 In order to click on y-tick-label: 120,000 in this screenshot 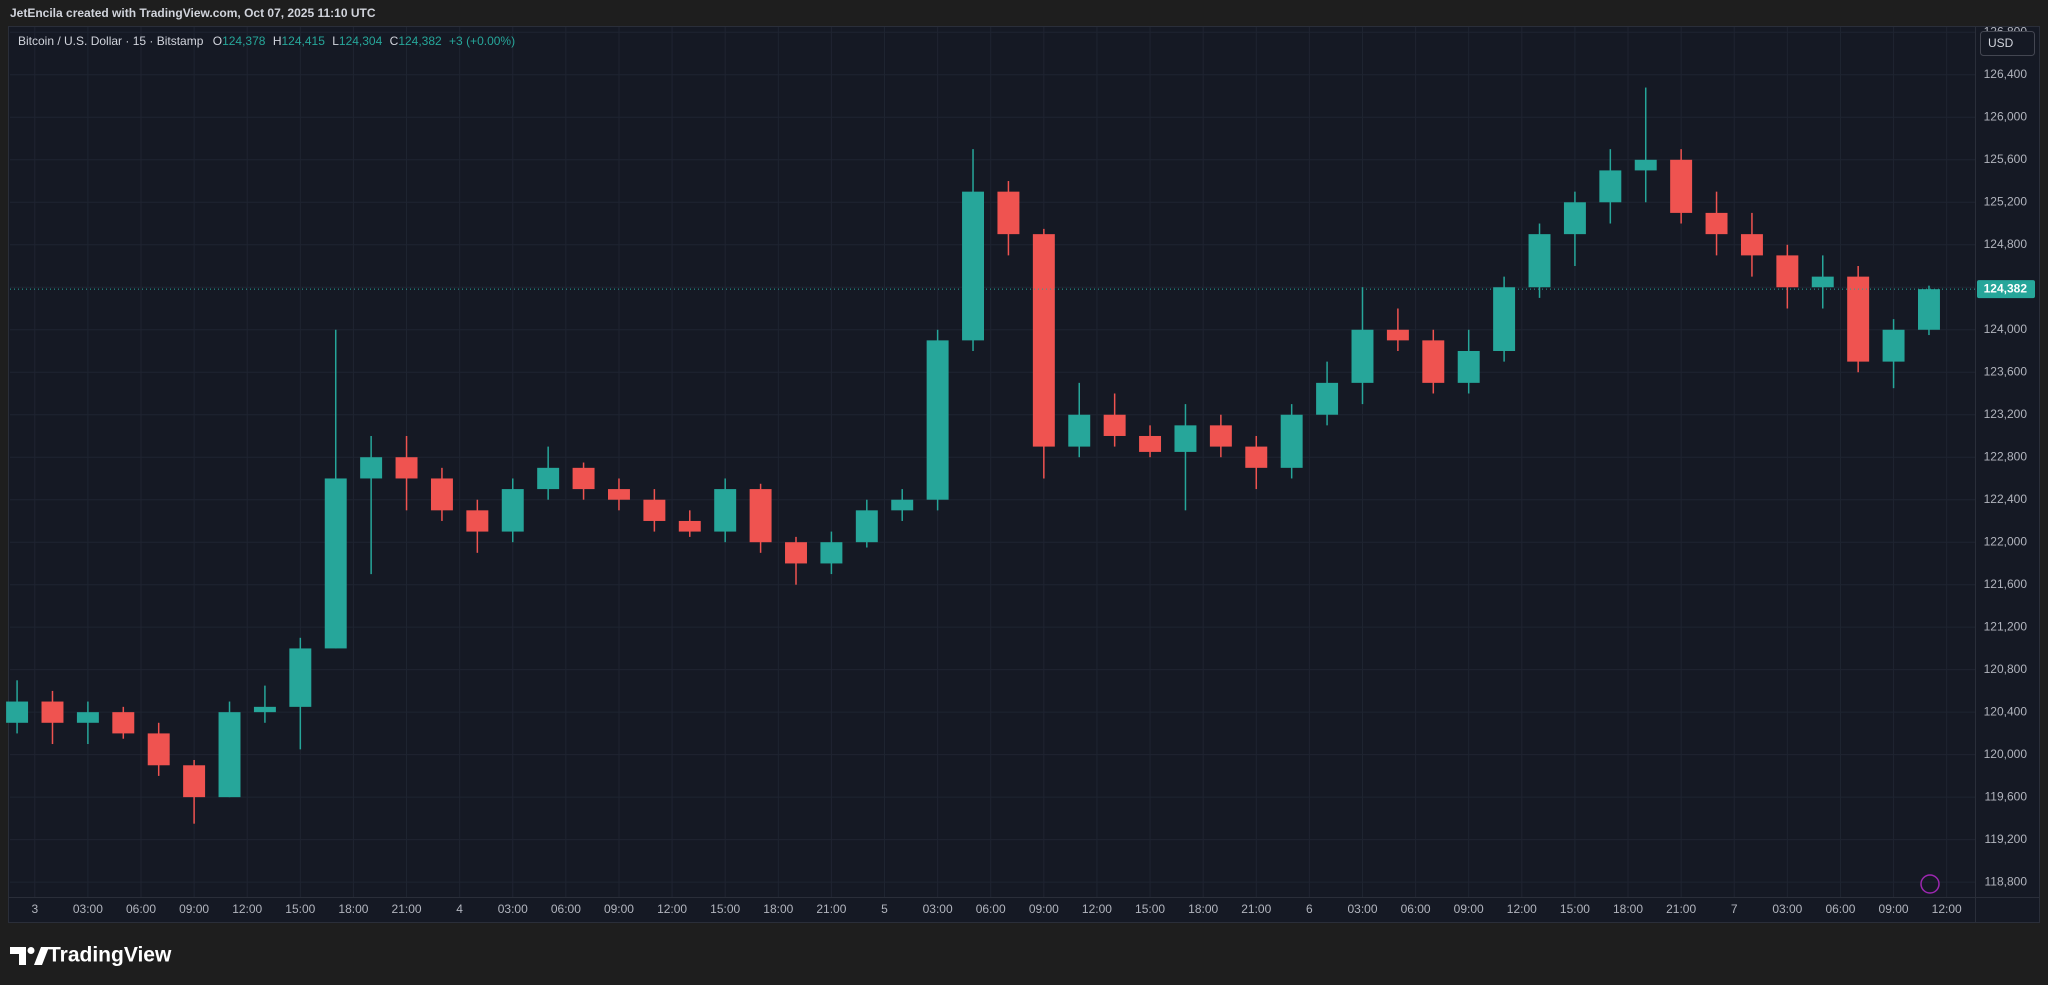, I will do `click(2006, 754)`.